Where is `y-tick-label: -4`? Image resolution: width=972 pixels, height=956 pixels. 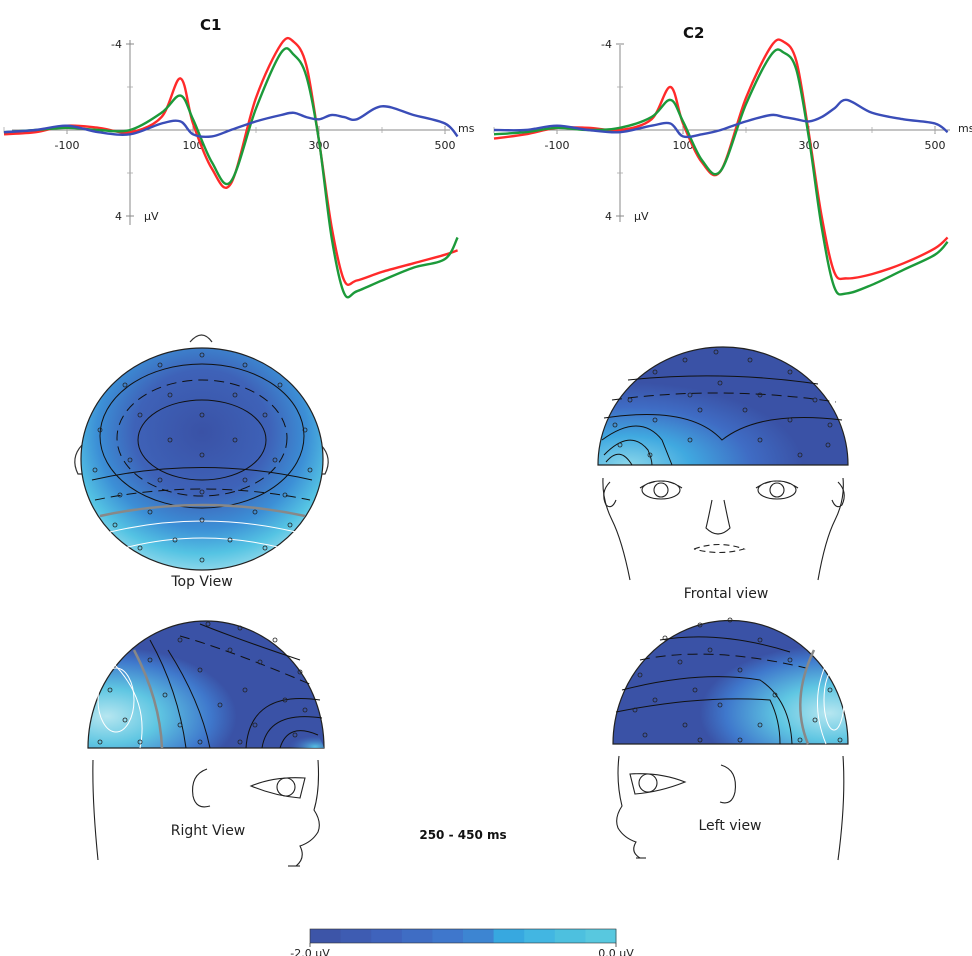
y-tick-label: -4 is located at coordinates (606, 44).